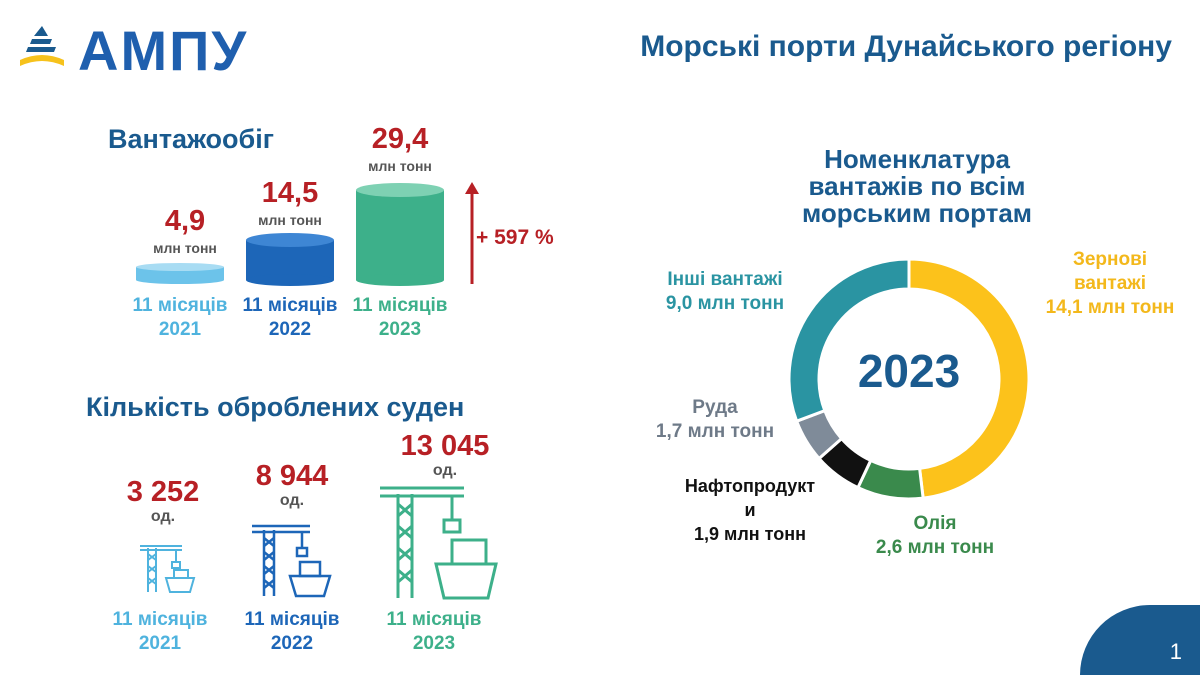 Image resolution: width=1200 pixels, height=675 pixels. What do you see at coordinates (160, 619) in the screenshot?
I see `vessels-period-2021-line1: 11 місяців` at bounding box center [160, 619].